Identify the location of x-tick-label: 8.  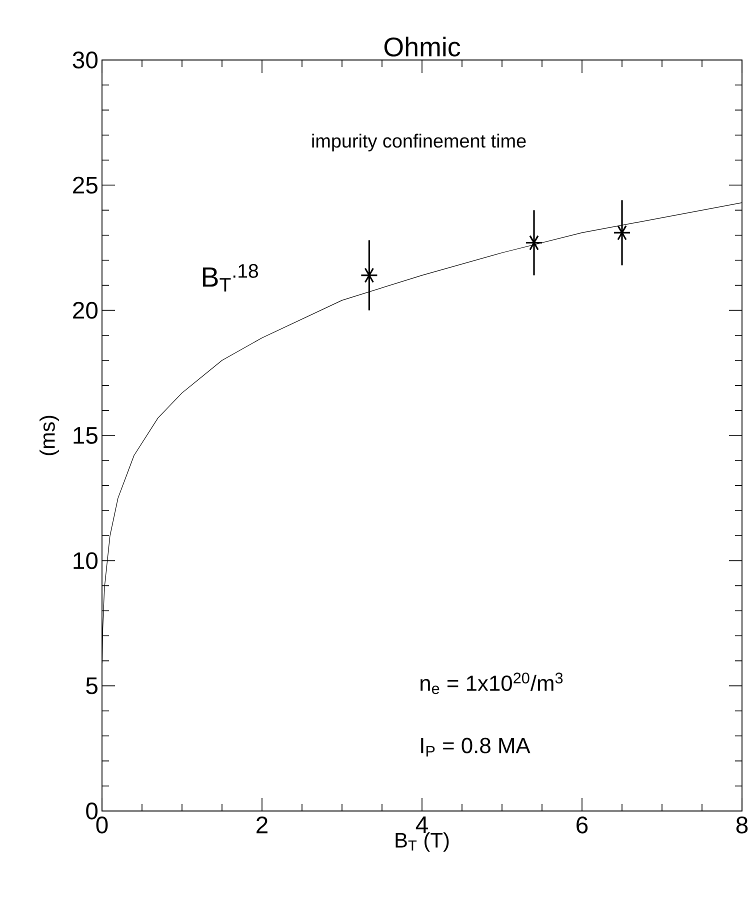
(742, 825).